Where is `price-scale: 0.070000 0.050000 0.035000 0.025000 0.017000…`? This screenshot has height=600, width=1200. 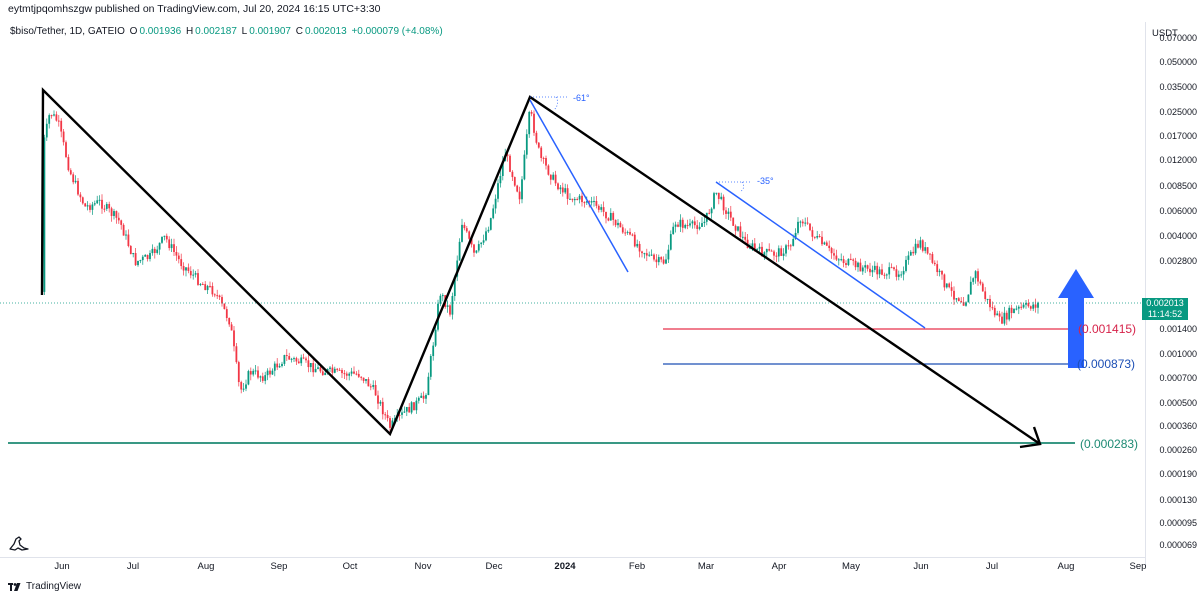 price-scale: 0.070000 0.050000 0.035000 0.025000 0.017000… is located at coordinates (1172, 294).